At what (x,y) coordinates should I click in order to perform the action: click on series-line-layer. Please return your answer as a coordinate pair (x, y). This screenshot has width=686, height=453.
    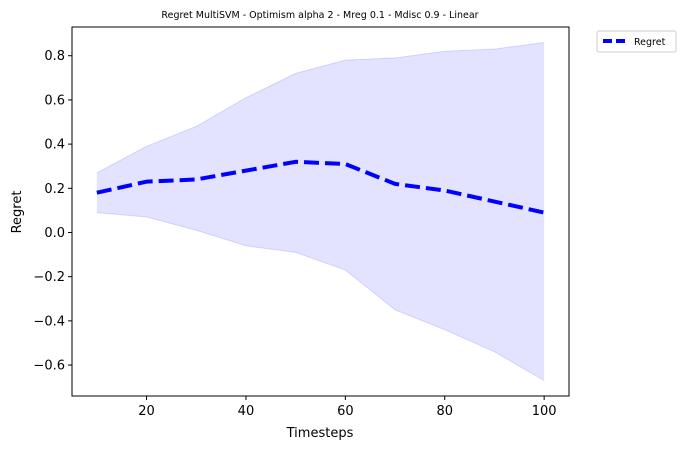
    Looking at the image, I should click on (320, 187).